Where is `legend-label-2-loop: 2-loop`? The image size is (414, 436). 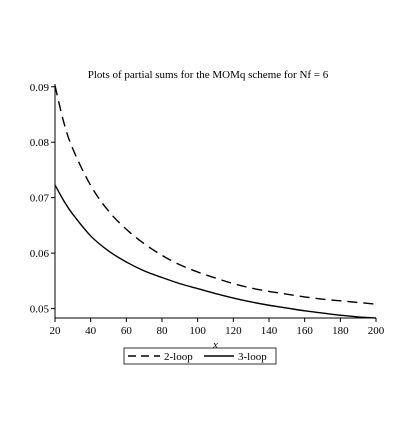
legend-label-2-loop: 2-loop is located at coordinates (178, 357).